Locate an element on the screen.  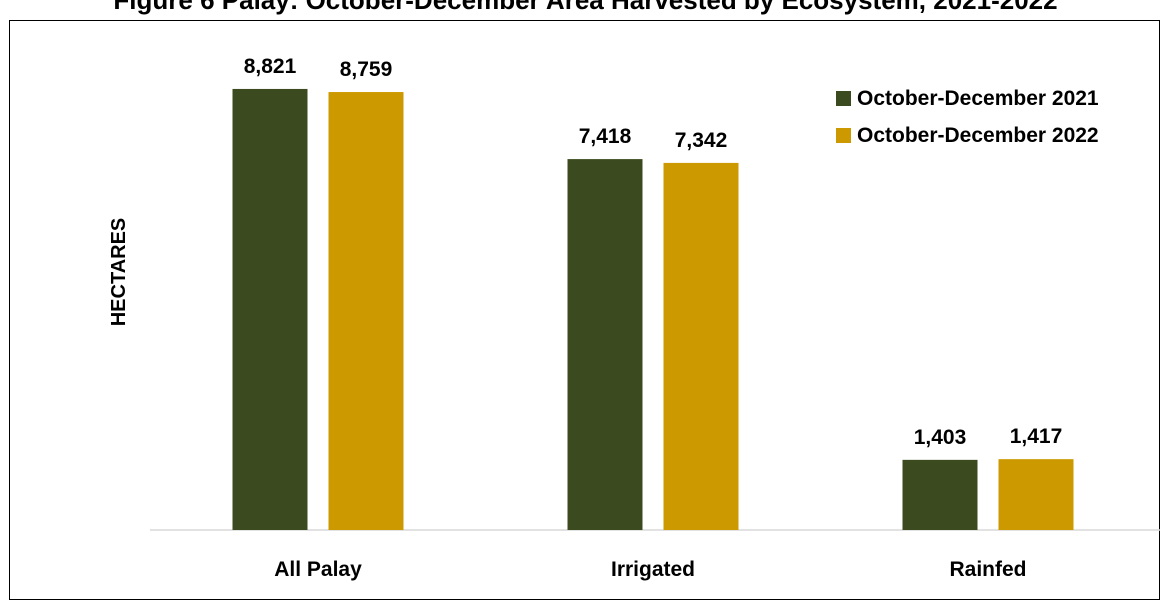
category-label: All Palay is located at coordinates (318, 569).